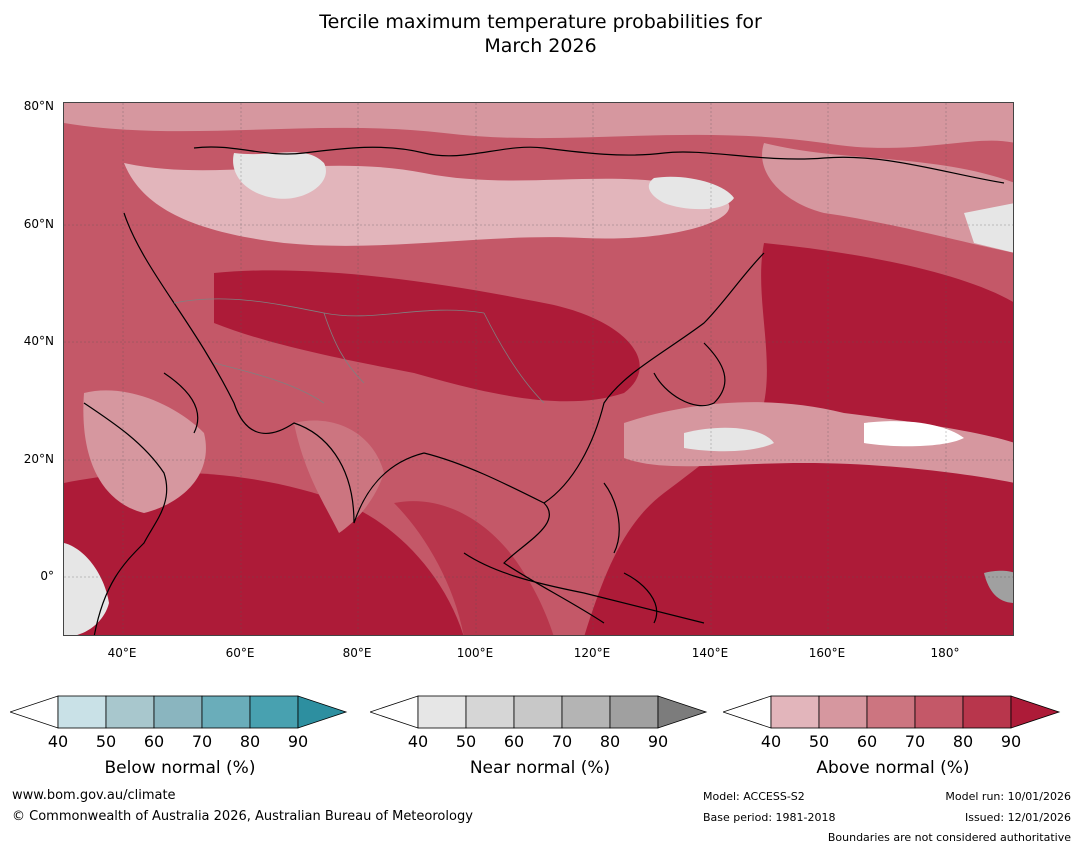 The width and height of the screenshot is (1081, 850). Describe the element at coordinates (47, 576) in the screenshot. I see `lat-label-0: 0°` at that location.